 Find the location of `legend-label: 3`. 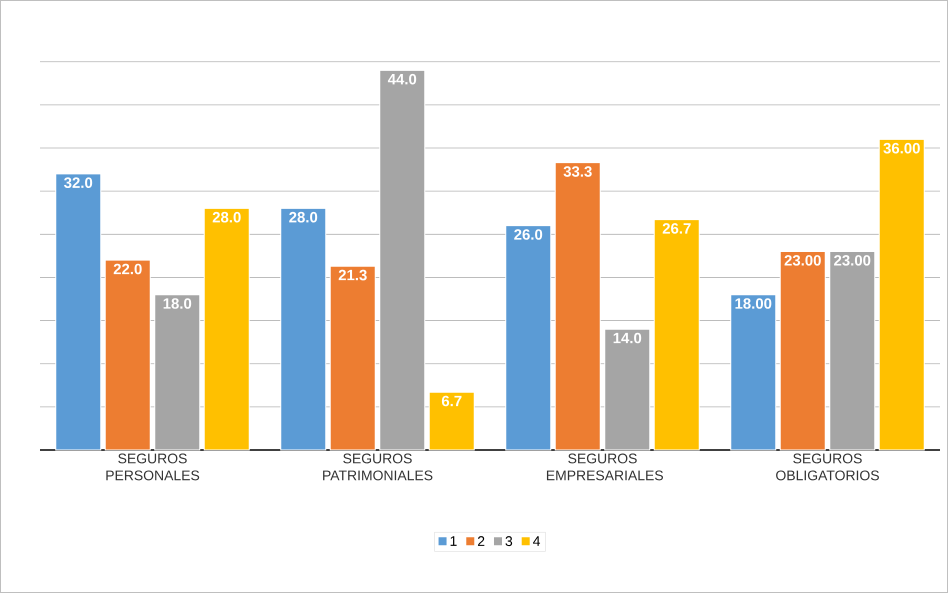

legend-label: 3 is located at coordinates (509, 541).